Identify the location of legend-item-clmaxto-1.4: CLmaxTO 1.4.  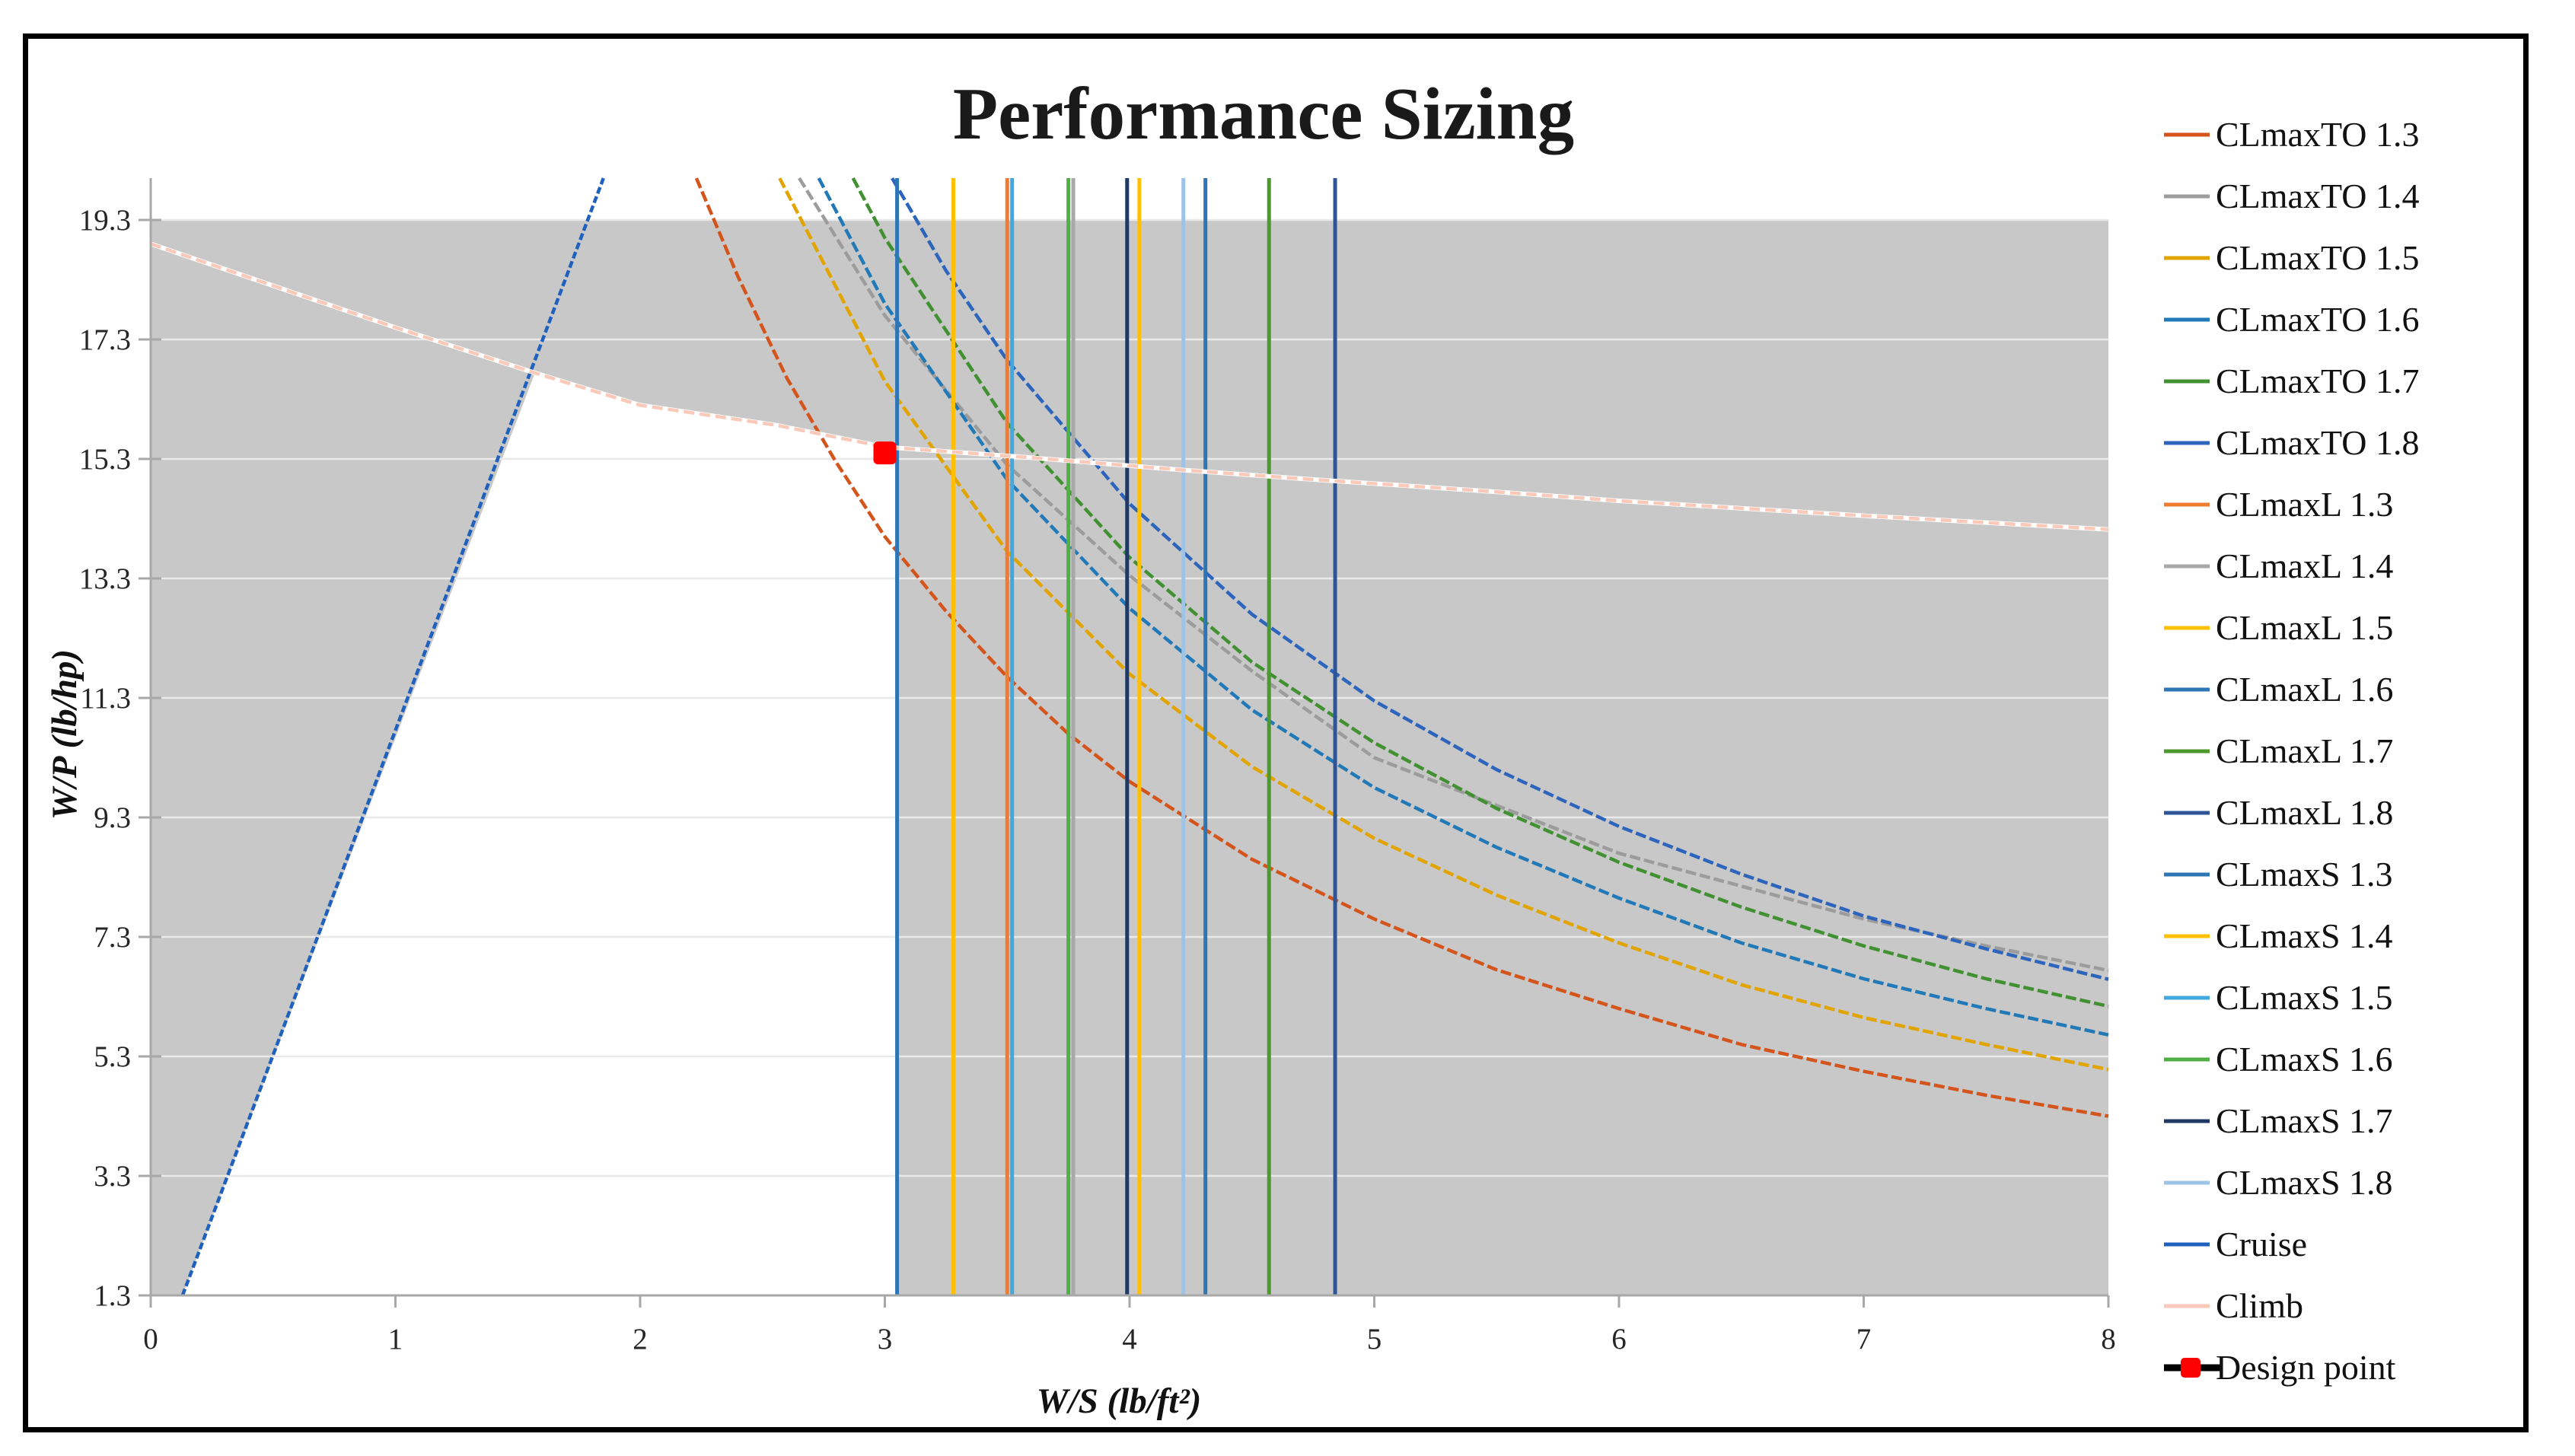
(2291, 196).